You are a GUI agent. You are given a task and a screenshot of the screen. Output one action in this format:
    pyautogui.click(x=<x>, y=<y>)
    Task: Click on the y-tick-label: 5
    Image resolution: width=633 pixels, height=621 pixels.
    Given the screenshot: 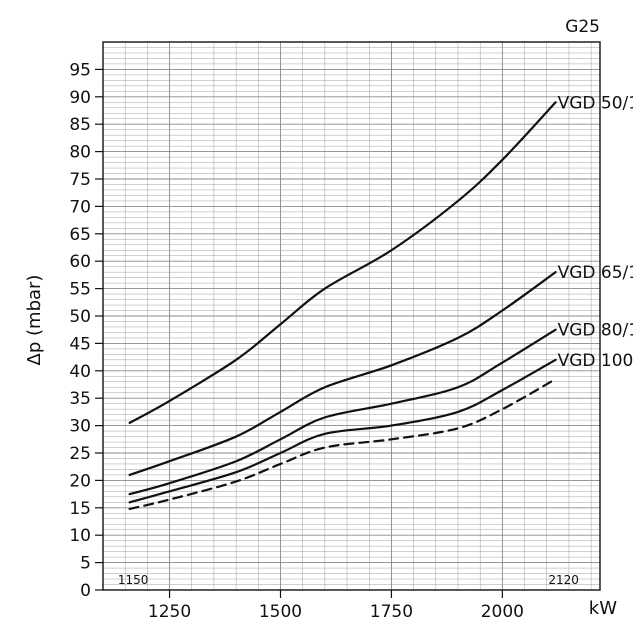 What is the action you would take?
    pyautogui.click(x=85, y=564)
    